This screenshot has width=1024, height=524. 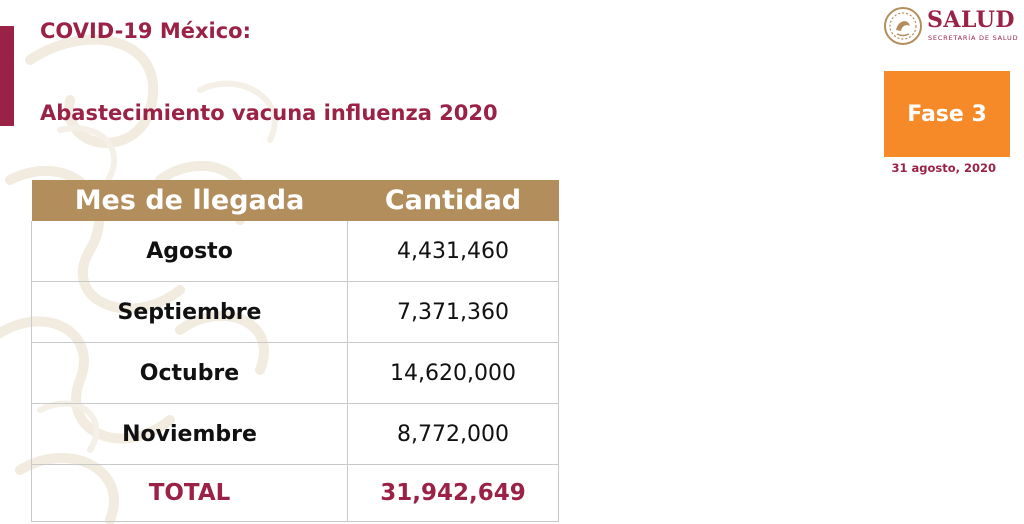 I want to click on quantity-cell: 7,371,360, so click(x=453, y=312).